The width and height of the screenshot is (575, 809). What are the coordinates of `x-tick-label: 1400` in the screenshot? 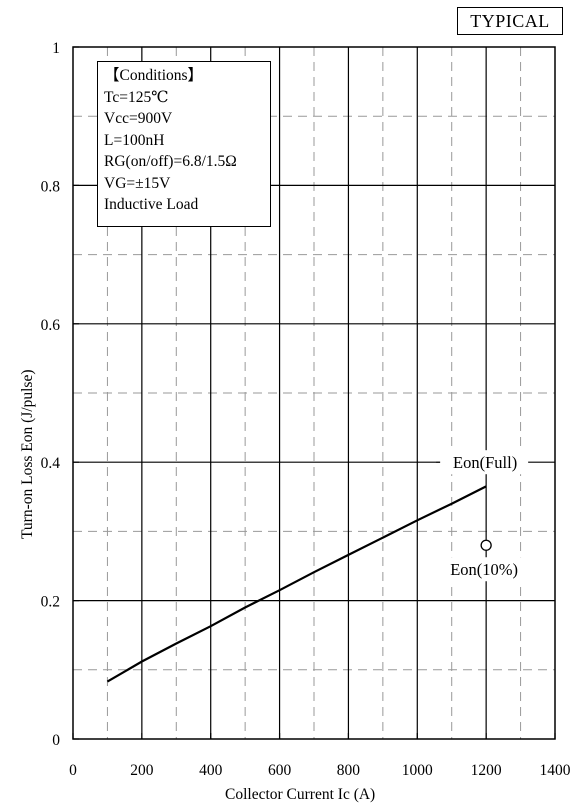 It's located at (555, 770).